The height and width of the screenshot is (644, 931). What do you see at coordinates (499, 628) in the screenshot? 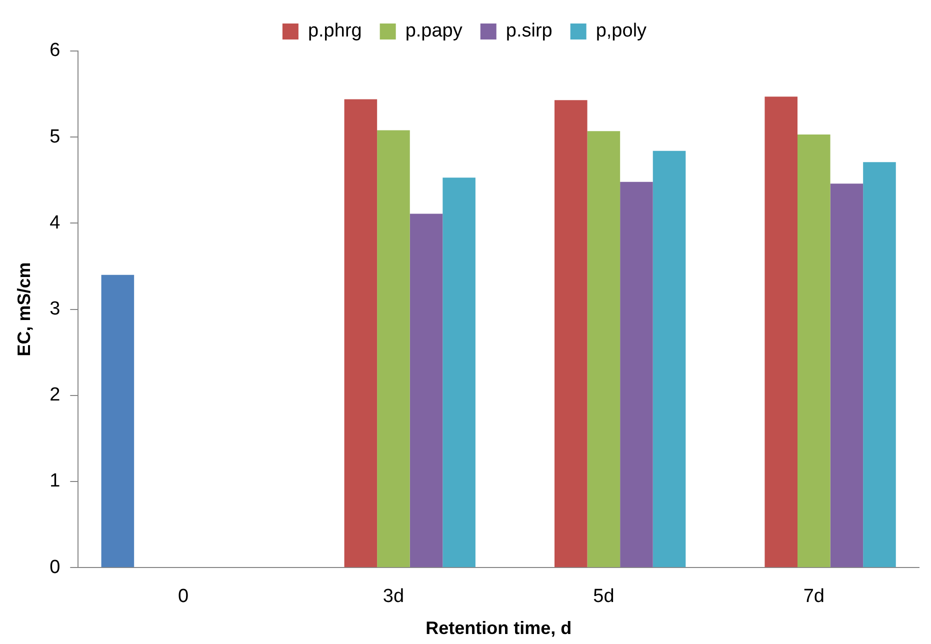
I see `x-axis-title: Retention time, d` at bounding box center [499, 628].